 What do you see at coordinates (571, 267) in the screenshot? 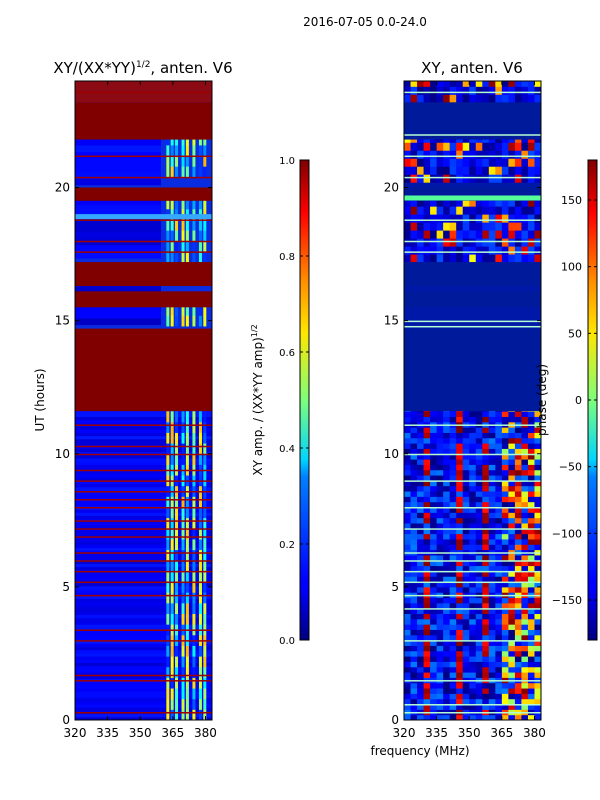
I see `colorbar-tick-label: 100` at bounding box center [571, 267].